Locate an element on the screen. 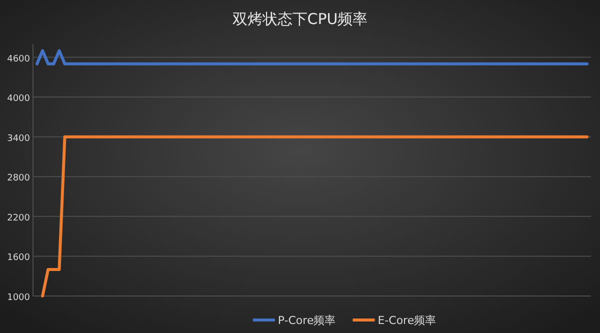  y-tick-label: 3400 is located at coordinates (18, 139).